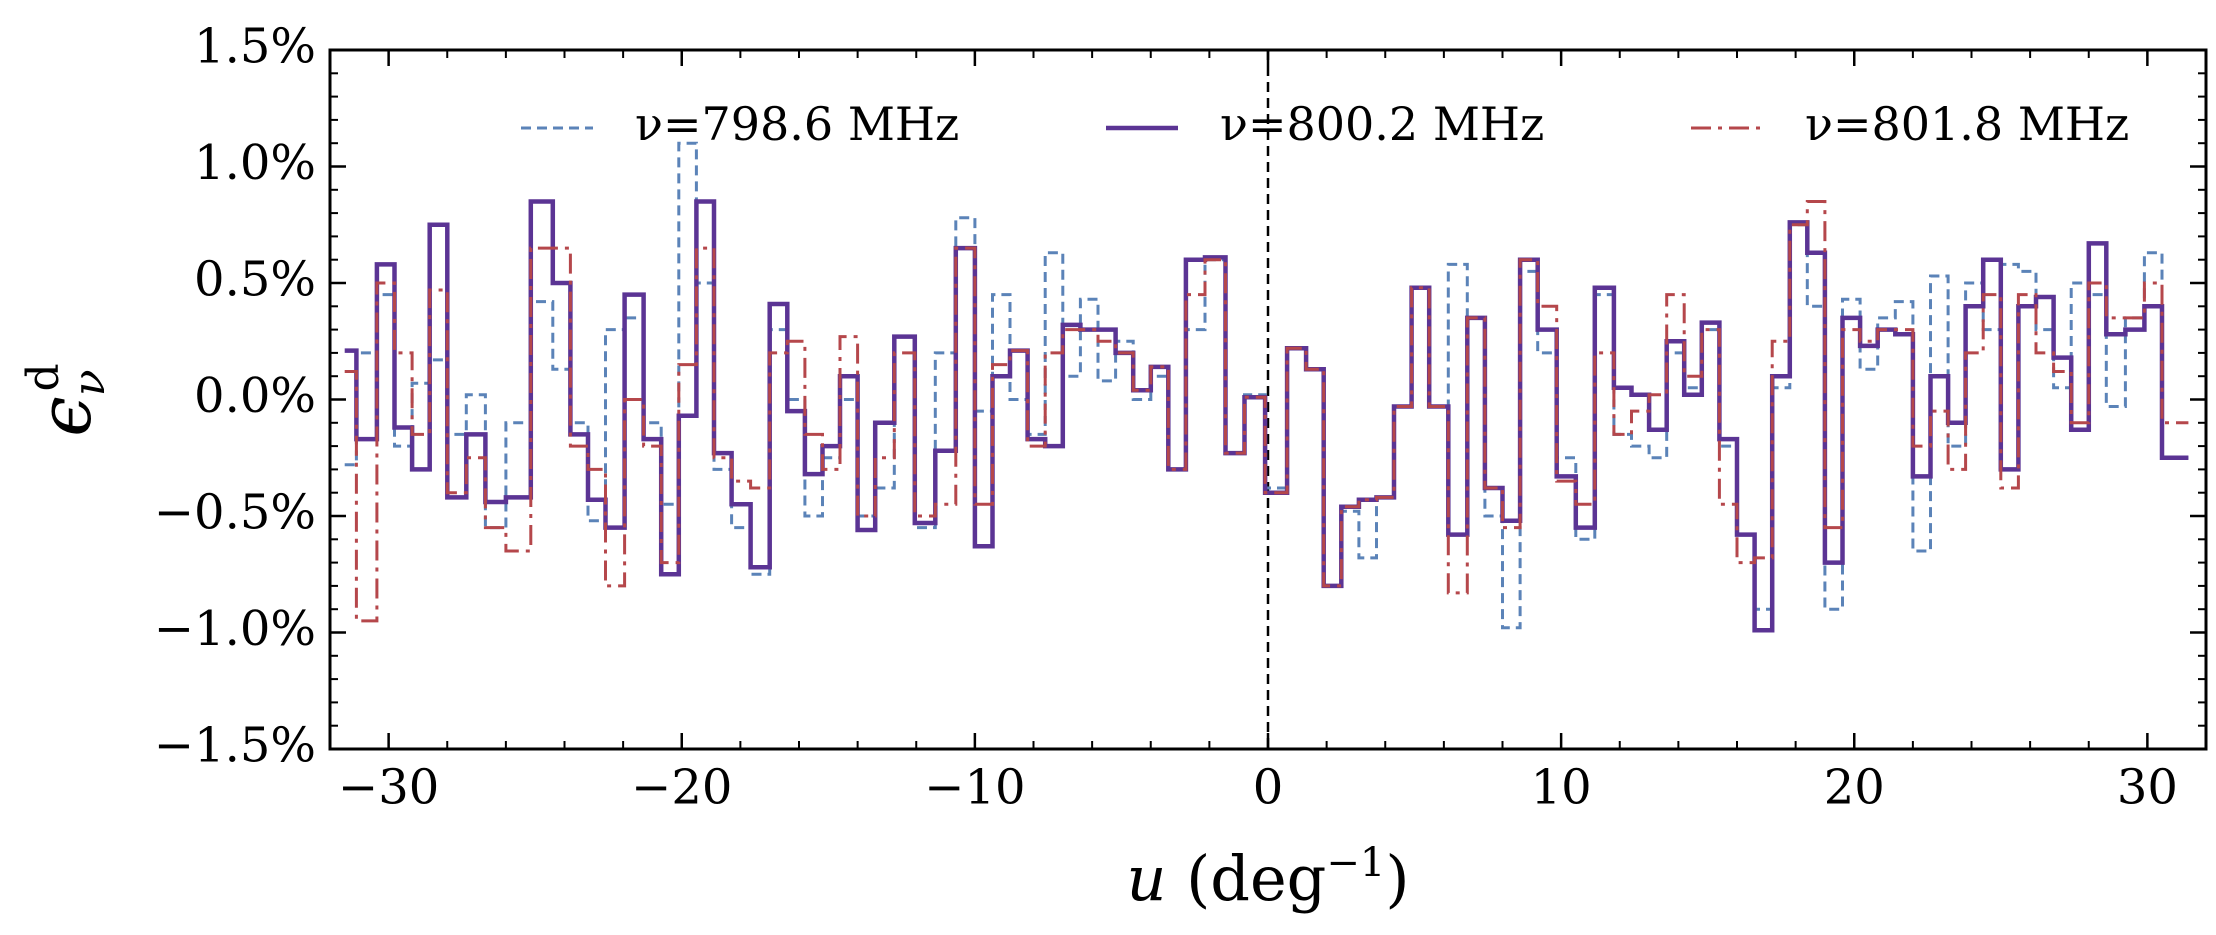 The height and width of the screenshot is (935, 2216). What do you see at coordinates (1397, 878) in the screenshot?
I see `x-label-close: )` at bounding box center [1397, 878].